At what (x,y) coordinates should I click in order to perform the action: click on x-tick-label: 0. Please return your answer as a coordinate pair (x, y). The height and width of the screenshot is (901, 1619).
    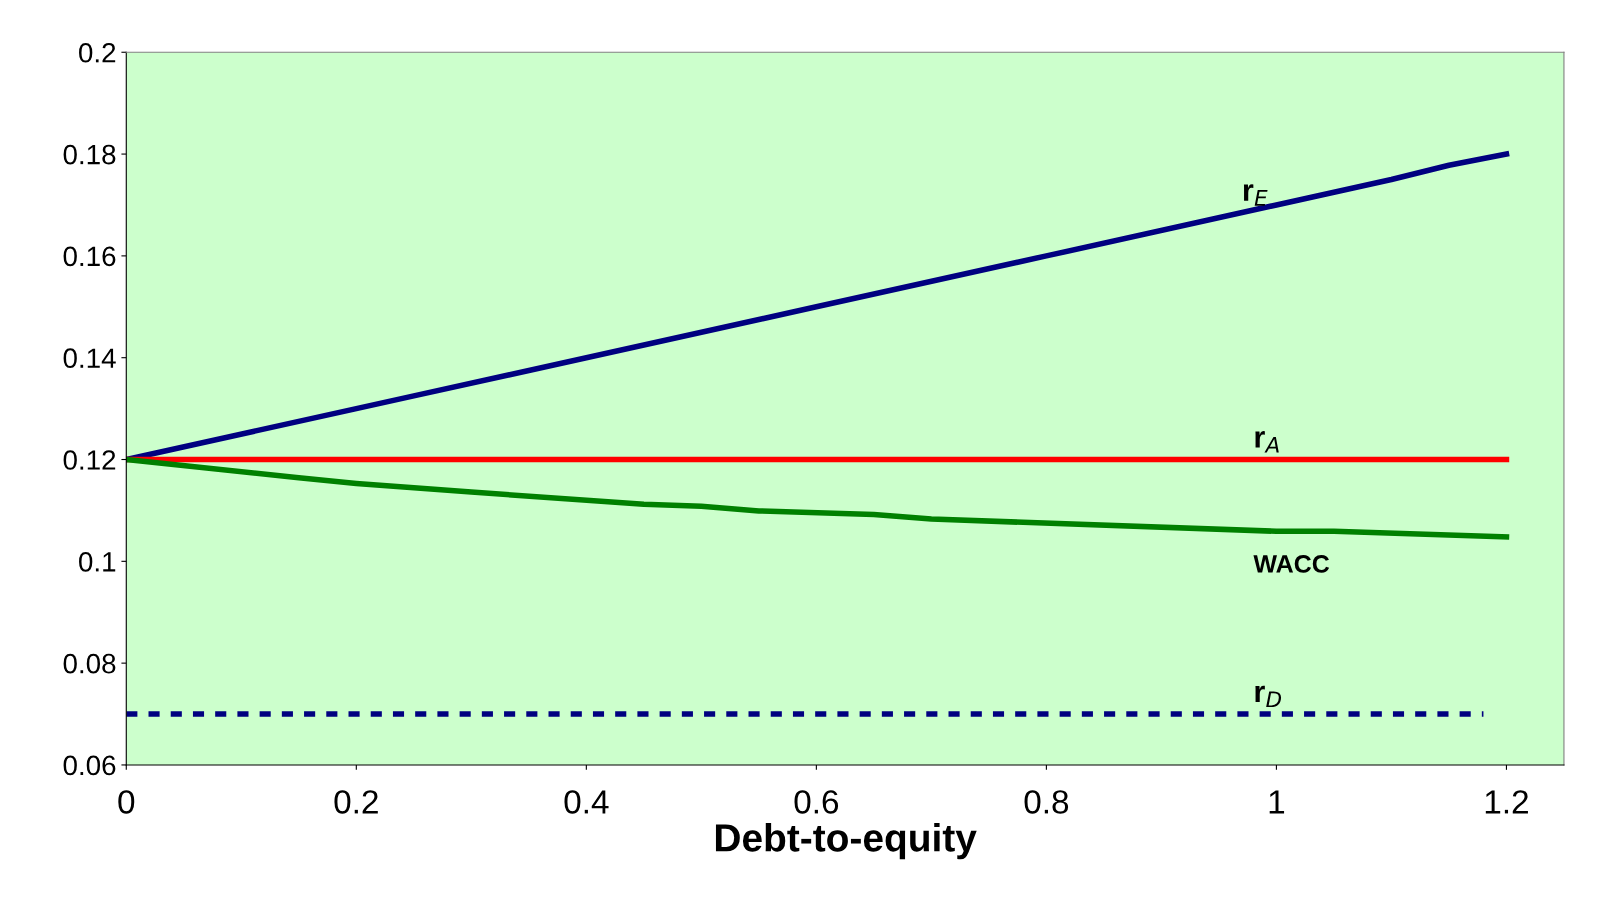
    Looking at the image, I should click on (126, 802).